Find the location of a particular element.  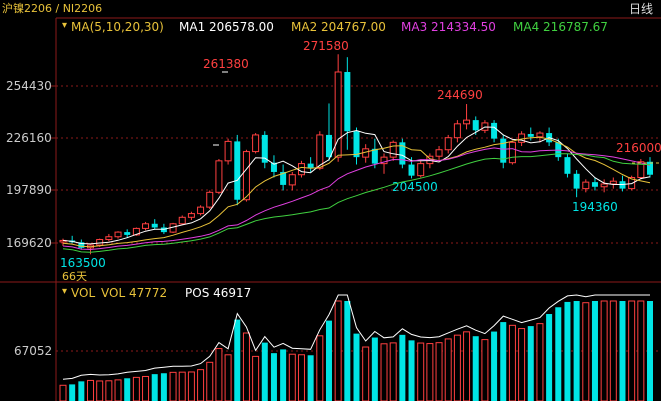

high-price-label: 271580 is located at coordinates (326, 46).